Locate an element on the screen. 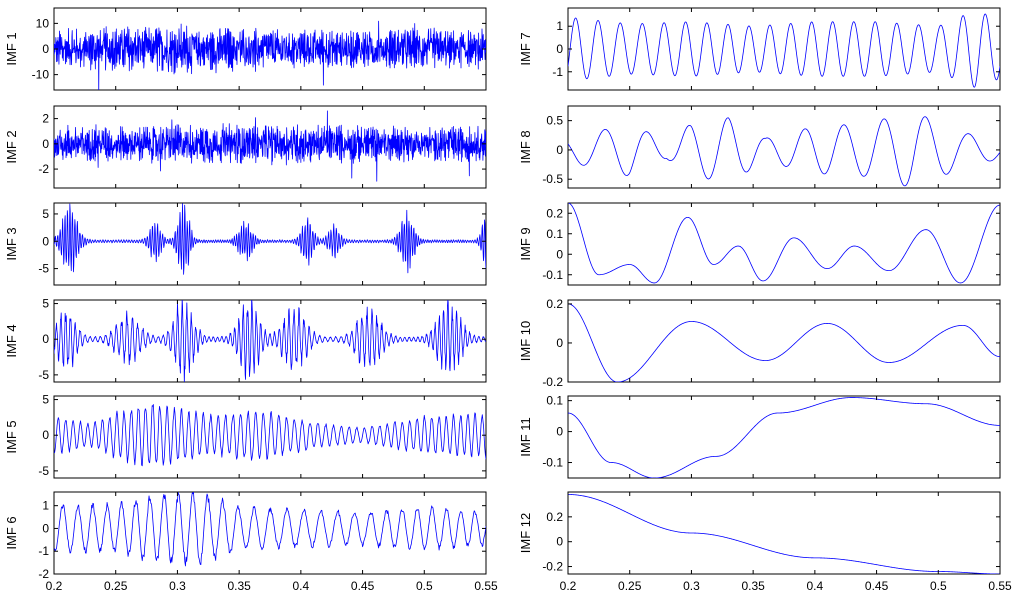  panel-ylabel: IMF 6 is located at coordinates (11, 532).